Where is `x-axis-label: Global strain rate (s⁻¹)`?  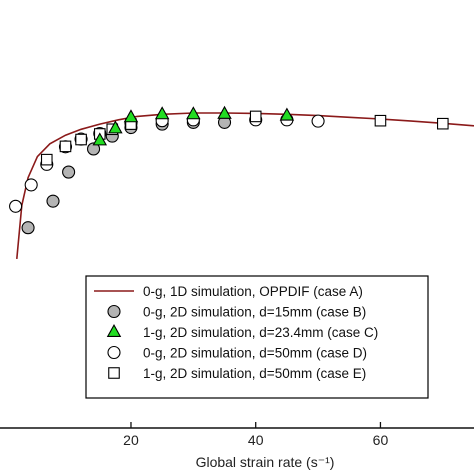
x-axis-label: Global strain rate (s⁻¹) is located at coordinates (265, 462).